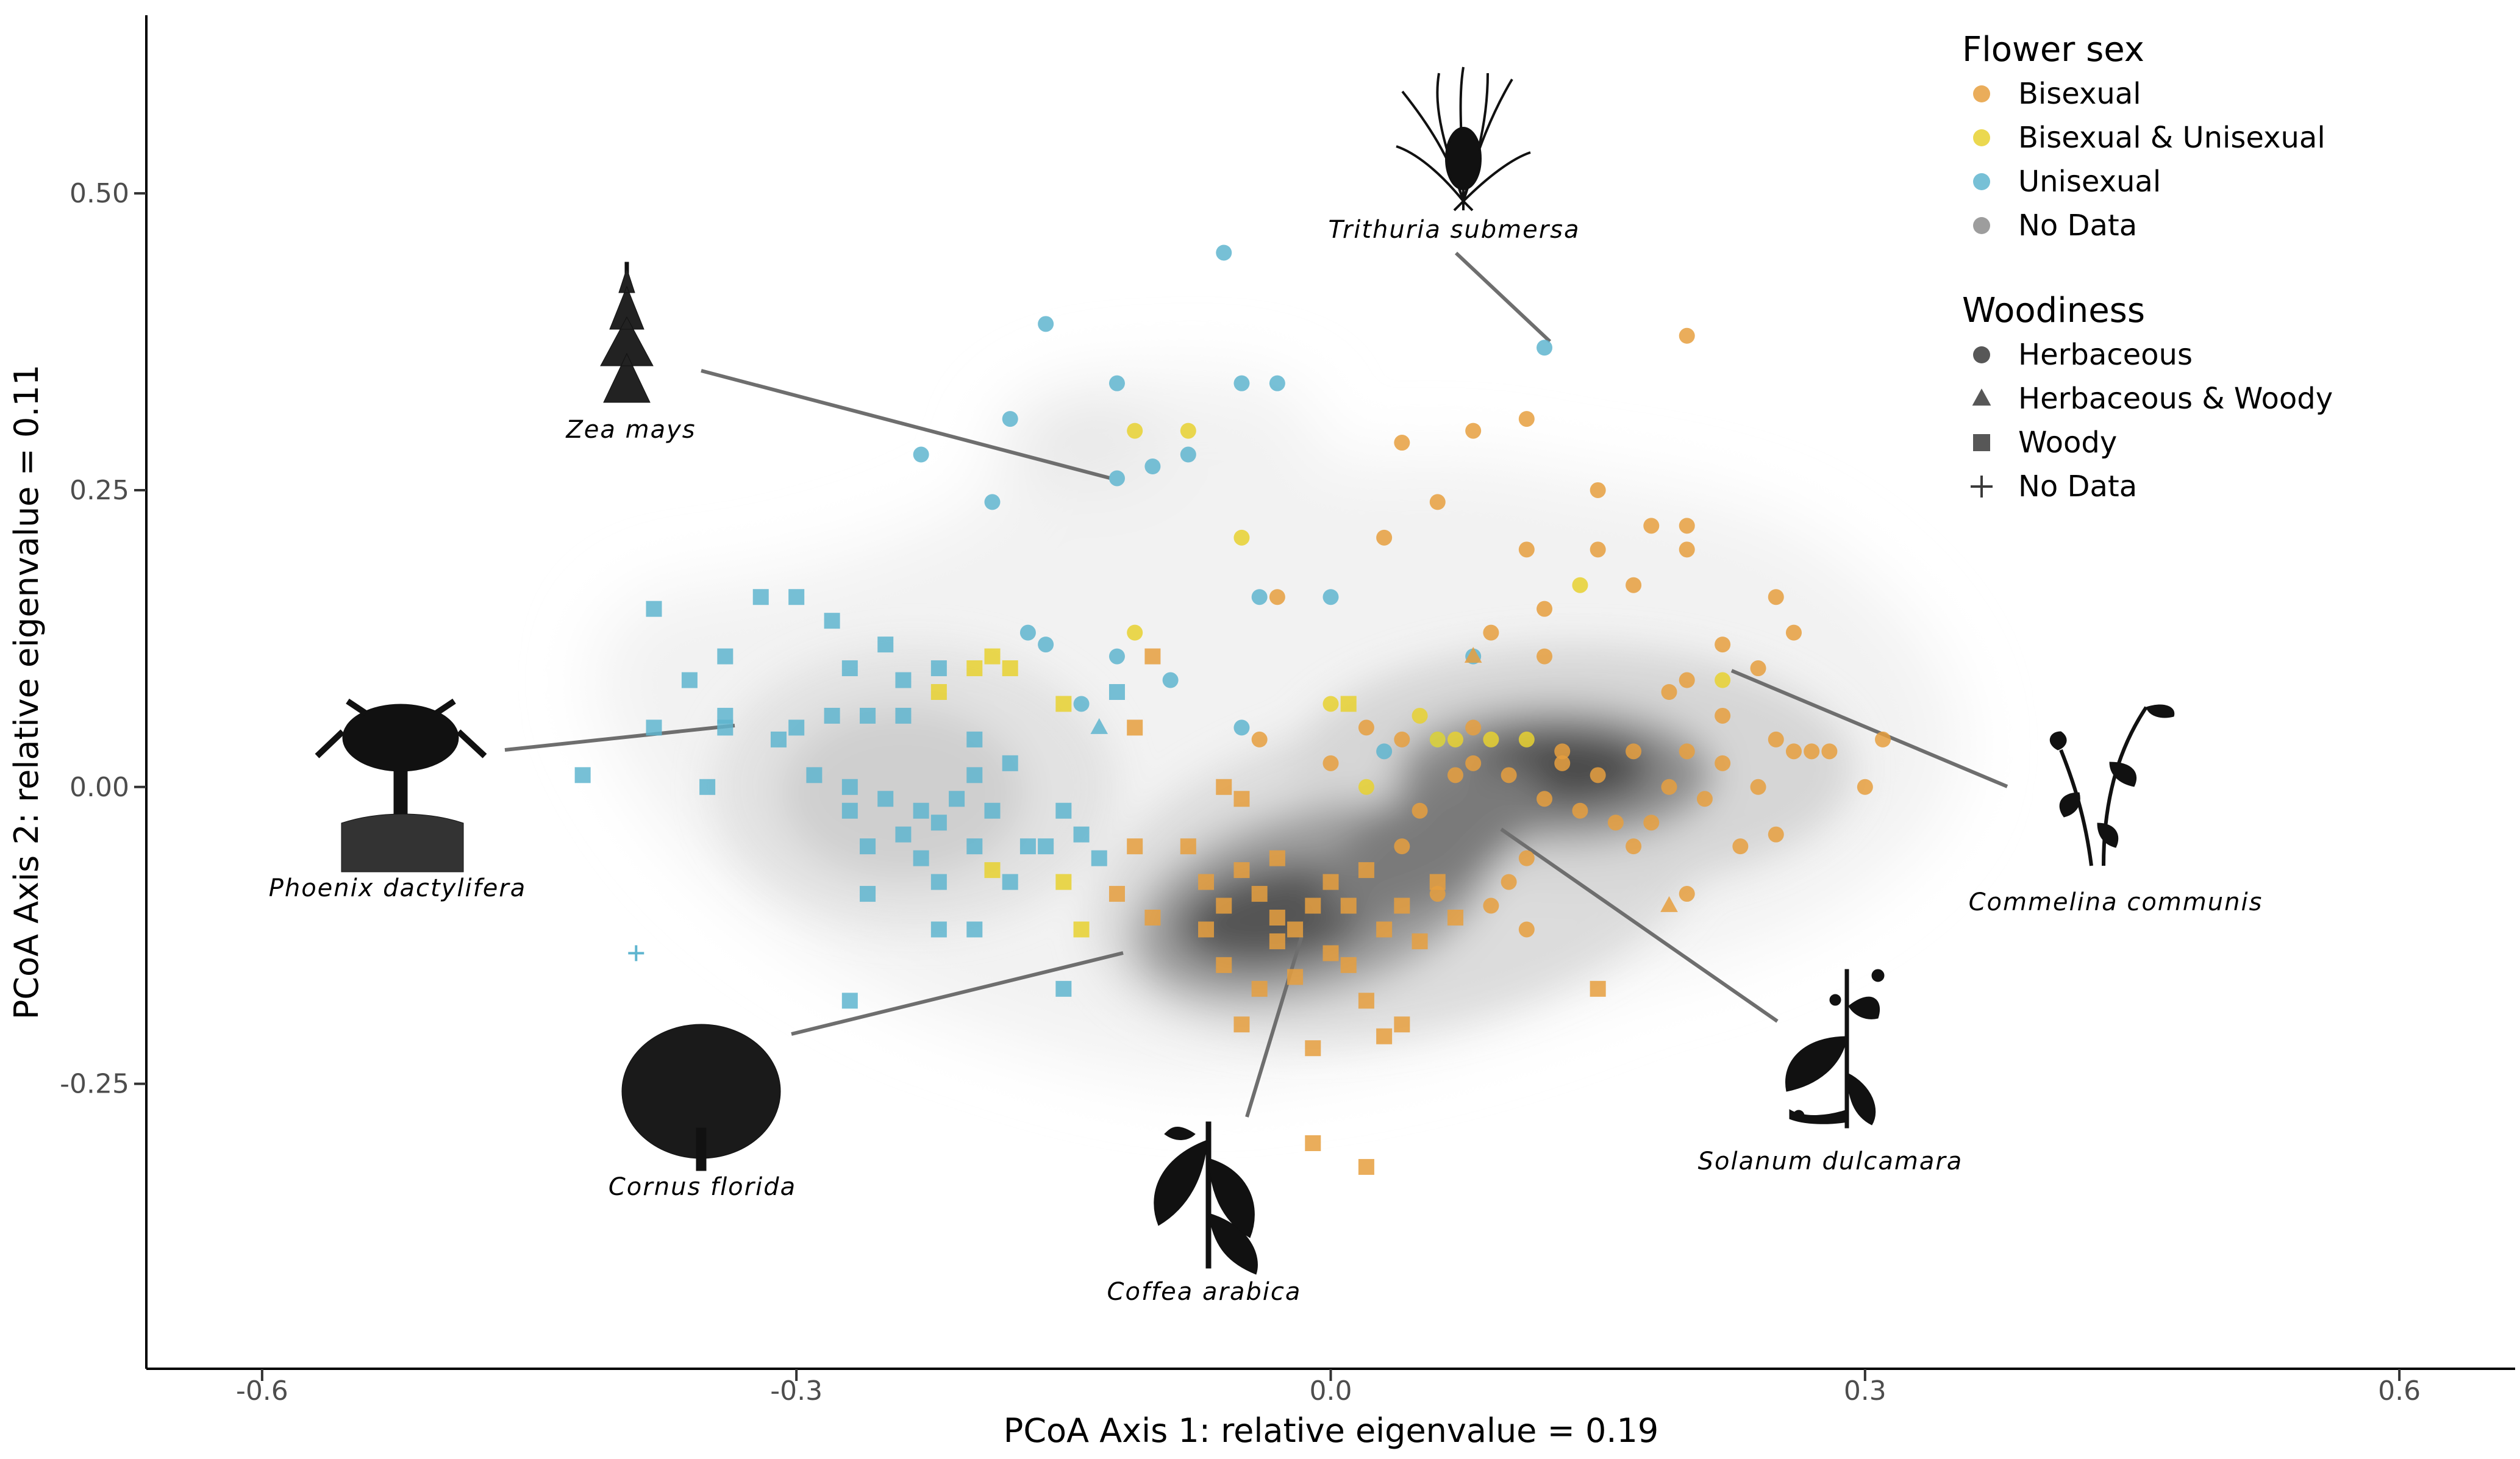 This screenshot has height=1459, width=2520. I want to click on phoenix-silhouette, so click(401, 785).